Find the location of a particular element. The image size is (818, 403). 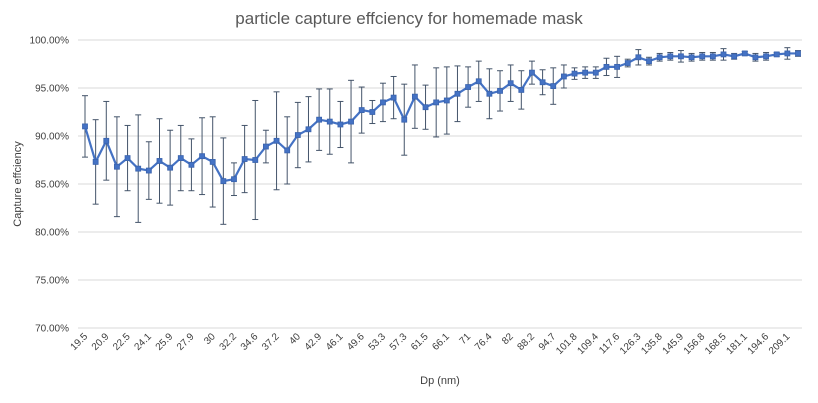

x-tick-label: 126.3 is located at coordinates (631, 344).